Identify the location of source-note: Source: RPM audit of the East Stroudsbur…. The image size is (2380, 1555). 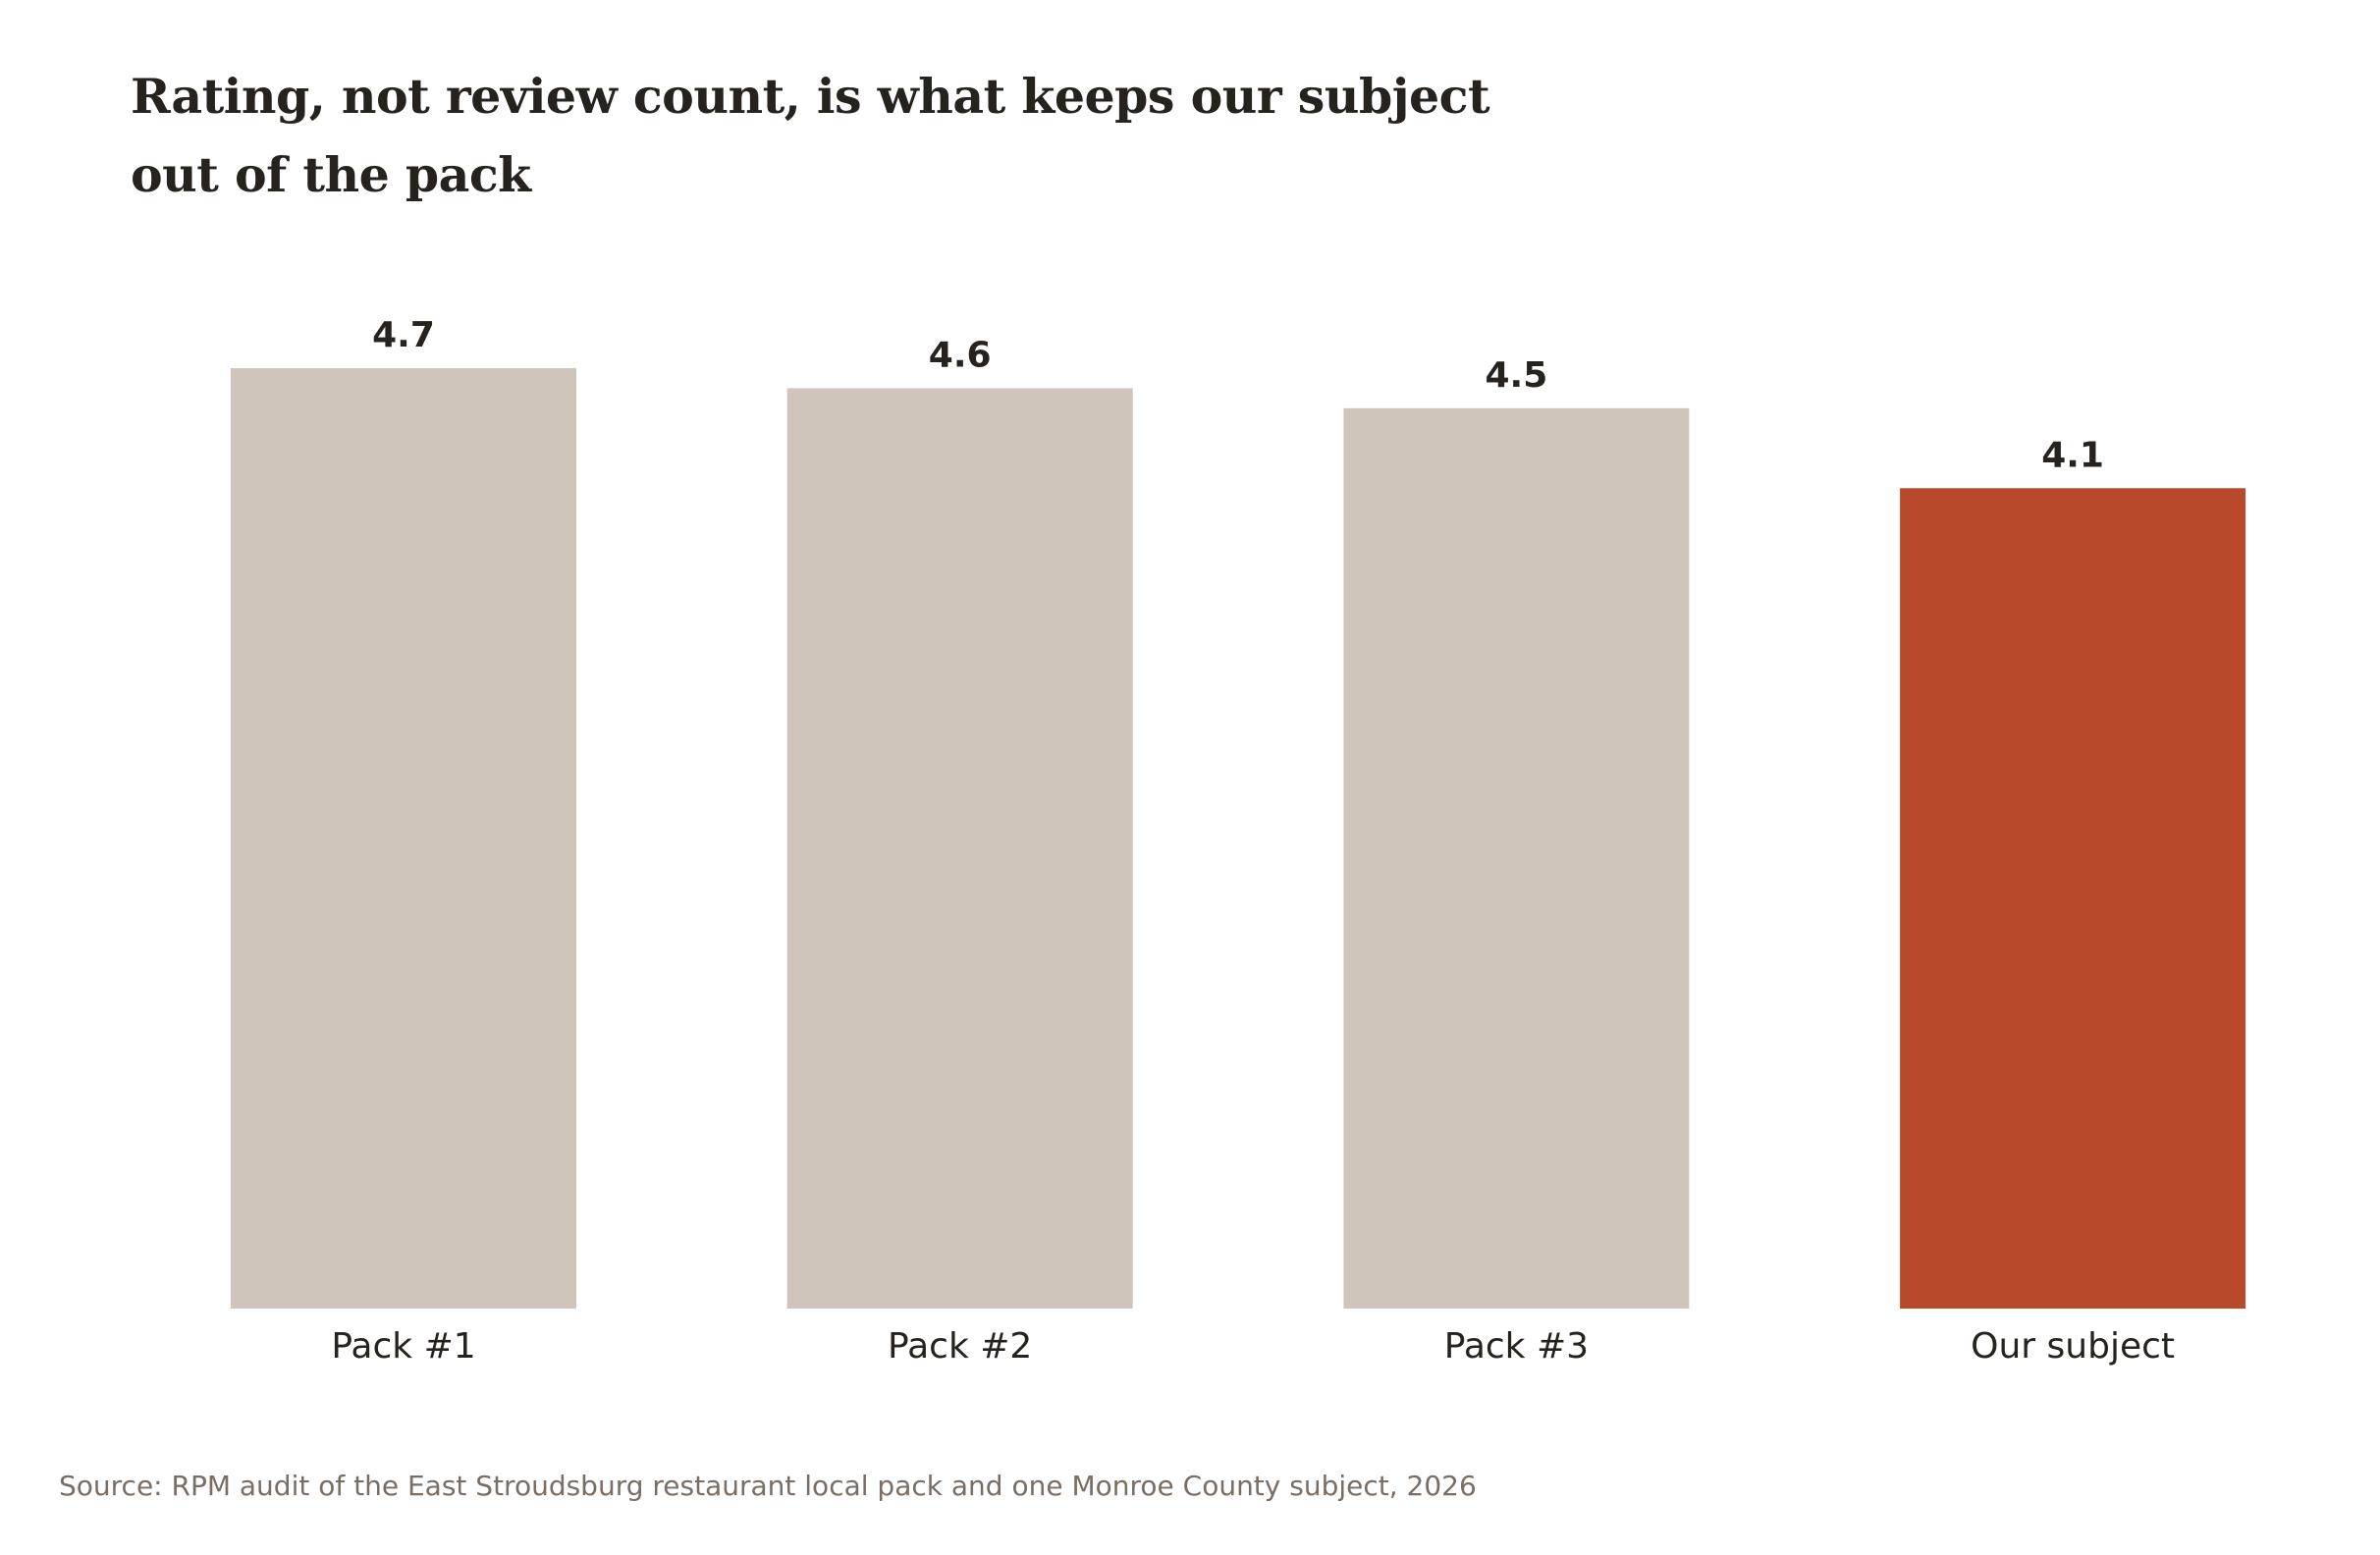
(768, 1486).